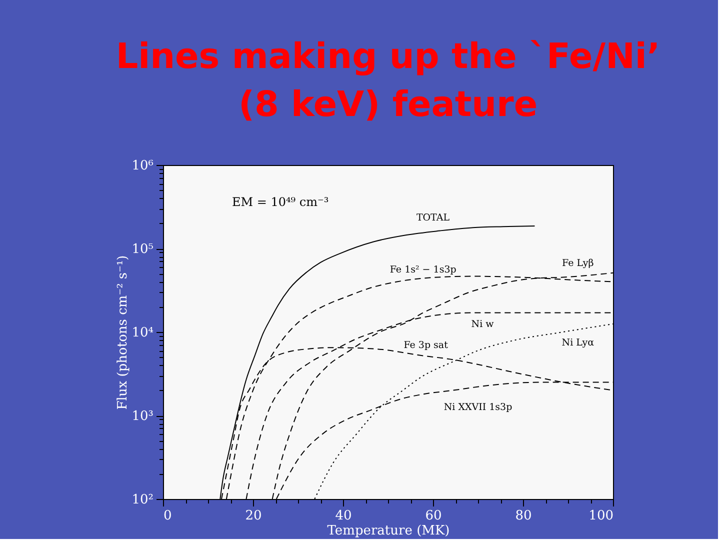 This screenshot has width=720, height=540. What do you see at coordinates (168, 516) in the screenshot?
I see `x-tick-label: 0` at bounding box center [168, 516].